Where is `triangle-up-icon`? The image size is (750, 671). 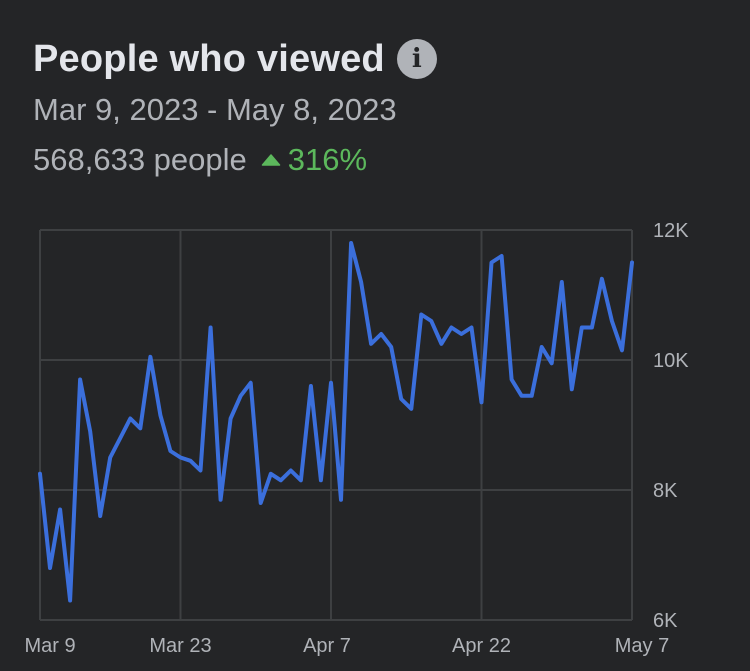 triangle-up-icon is located at coordinates (271, 160).